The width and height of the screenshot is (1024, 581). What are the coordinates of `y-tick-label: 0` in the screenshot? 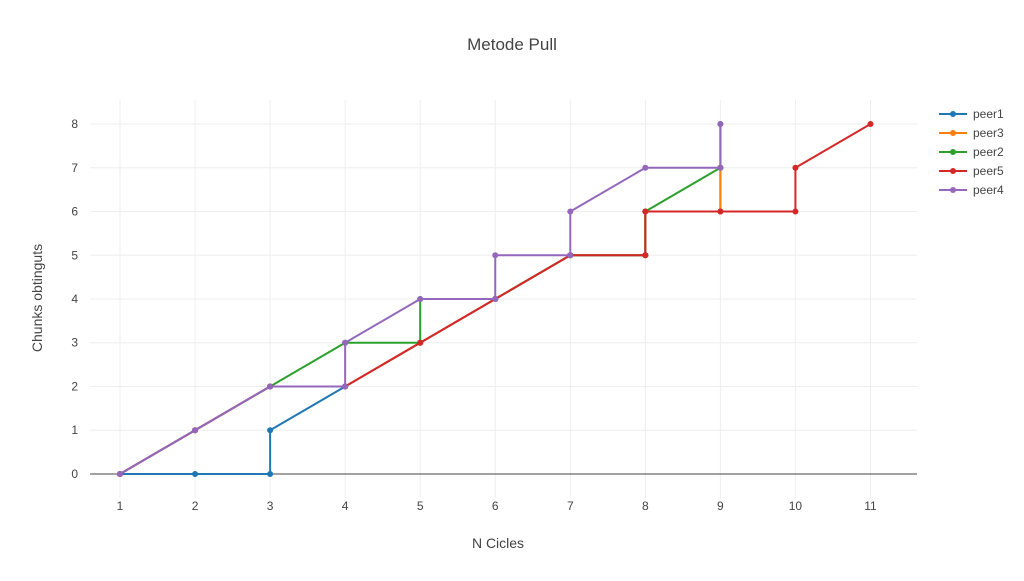 It's located at (74, 474).